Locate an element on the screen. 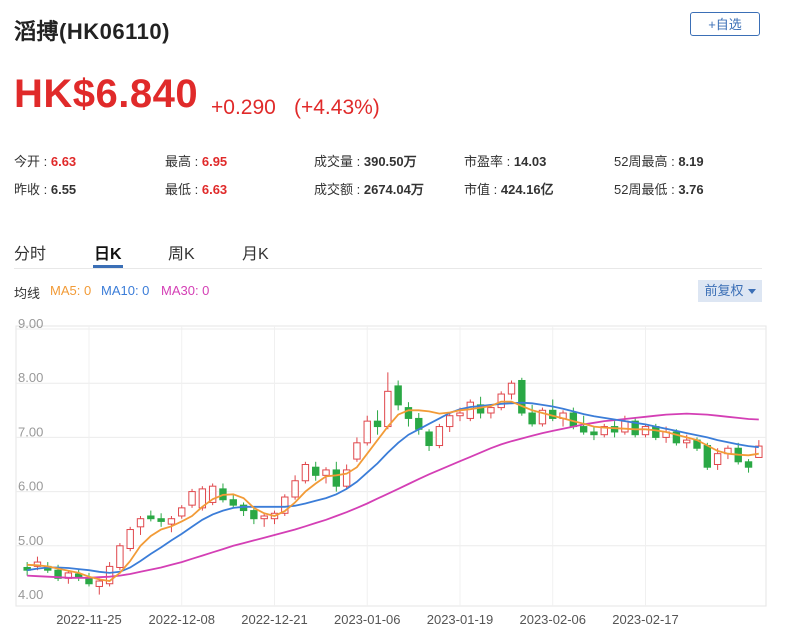 The height and width of the screenshot is (634, 788). stat-volume: 成交量 : 390.50万 is located at coordinates (365, 160).